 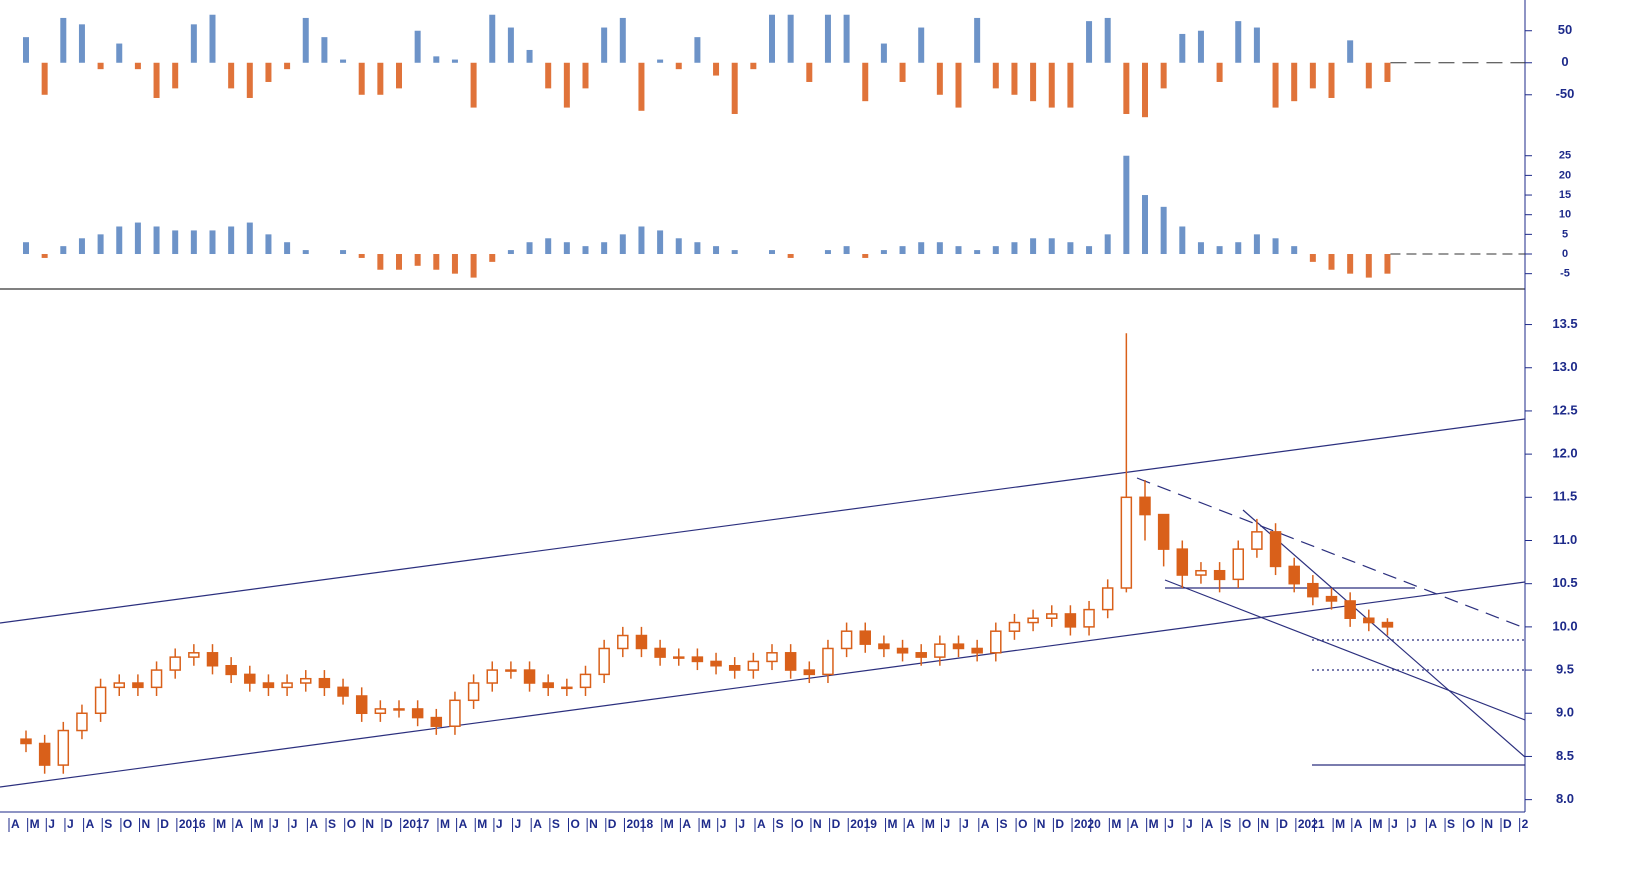 What do you see at coordinates (1565, 755) in the screenshot?
I see `y-tick-label: 8.5` at bounding box center [1565, 755].